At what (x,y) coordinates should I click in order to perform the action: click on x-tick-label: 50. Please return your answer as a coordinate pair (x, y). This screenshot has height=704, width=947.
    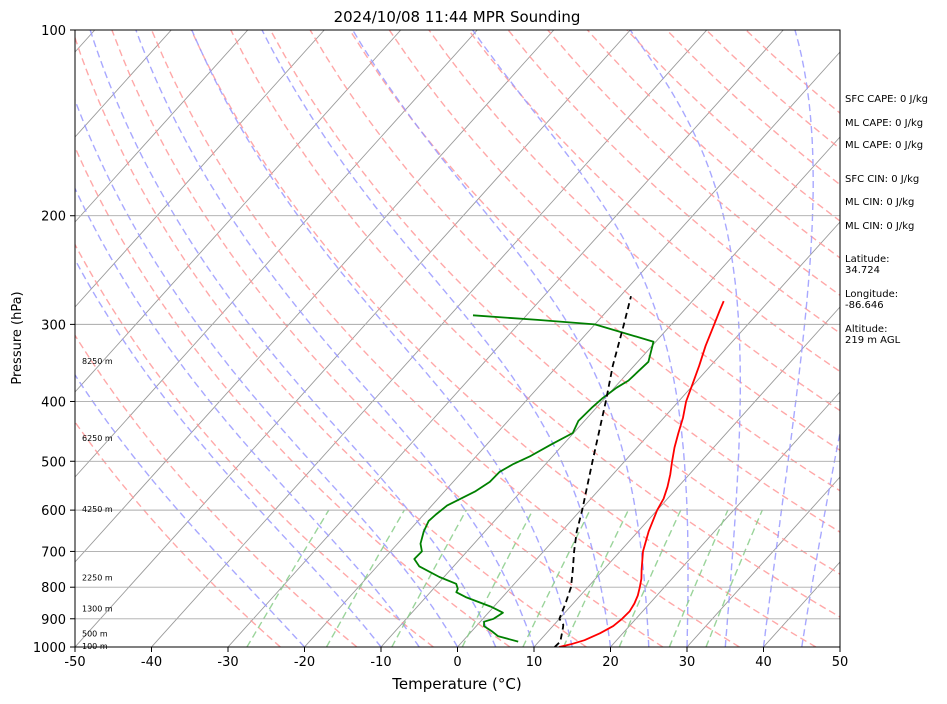
    Looking at the image, I should click on (840, 662).